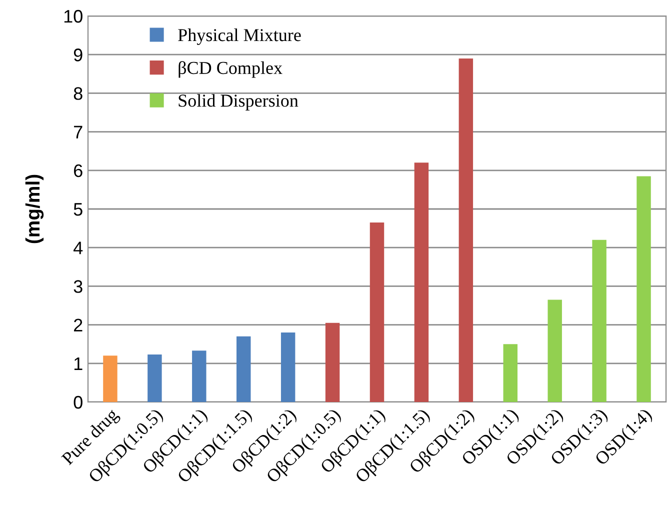 The height and width of the screenshot is (516, 667). What do you see at coordinates (78, 402) in the screenshot?
I see `y-tick-label: 0` at bounding box center [78, 402].